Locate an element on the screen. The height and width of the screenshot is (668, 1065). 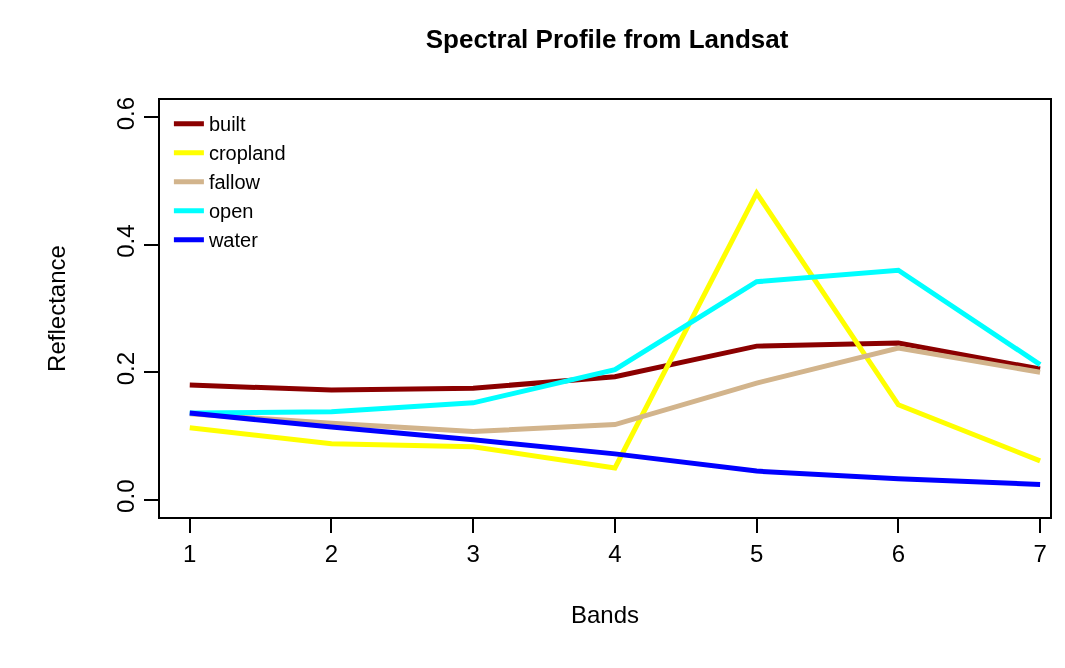
legend-label: cropland is located at coordinates (247, 153).